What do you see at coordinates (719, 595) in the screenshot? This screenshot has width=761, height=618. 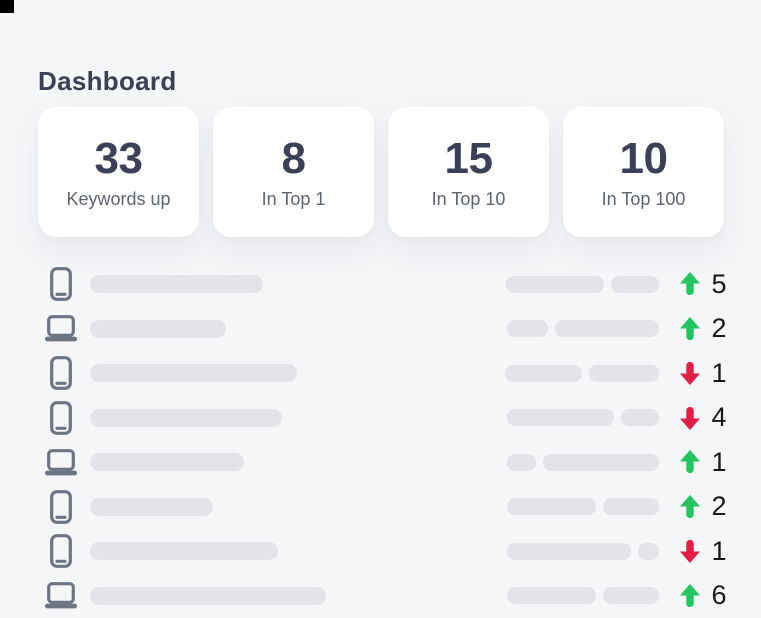 I see `change-value: 6` at bounding box center [719, 595].